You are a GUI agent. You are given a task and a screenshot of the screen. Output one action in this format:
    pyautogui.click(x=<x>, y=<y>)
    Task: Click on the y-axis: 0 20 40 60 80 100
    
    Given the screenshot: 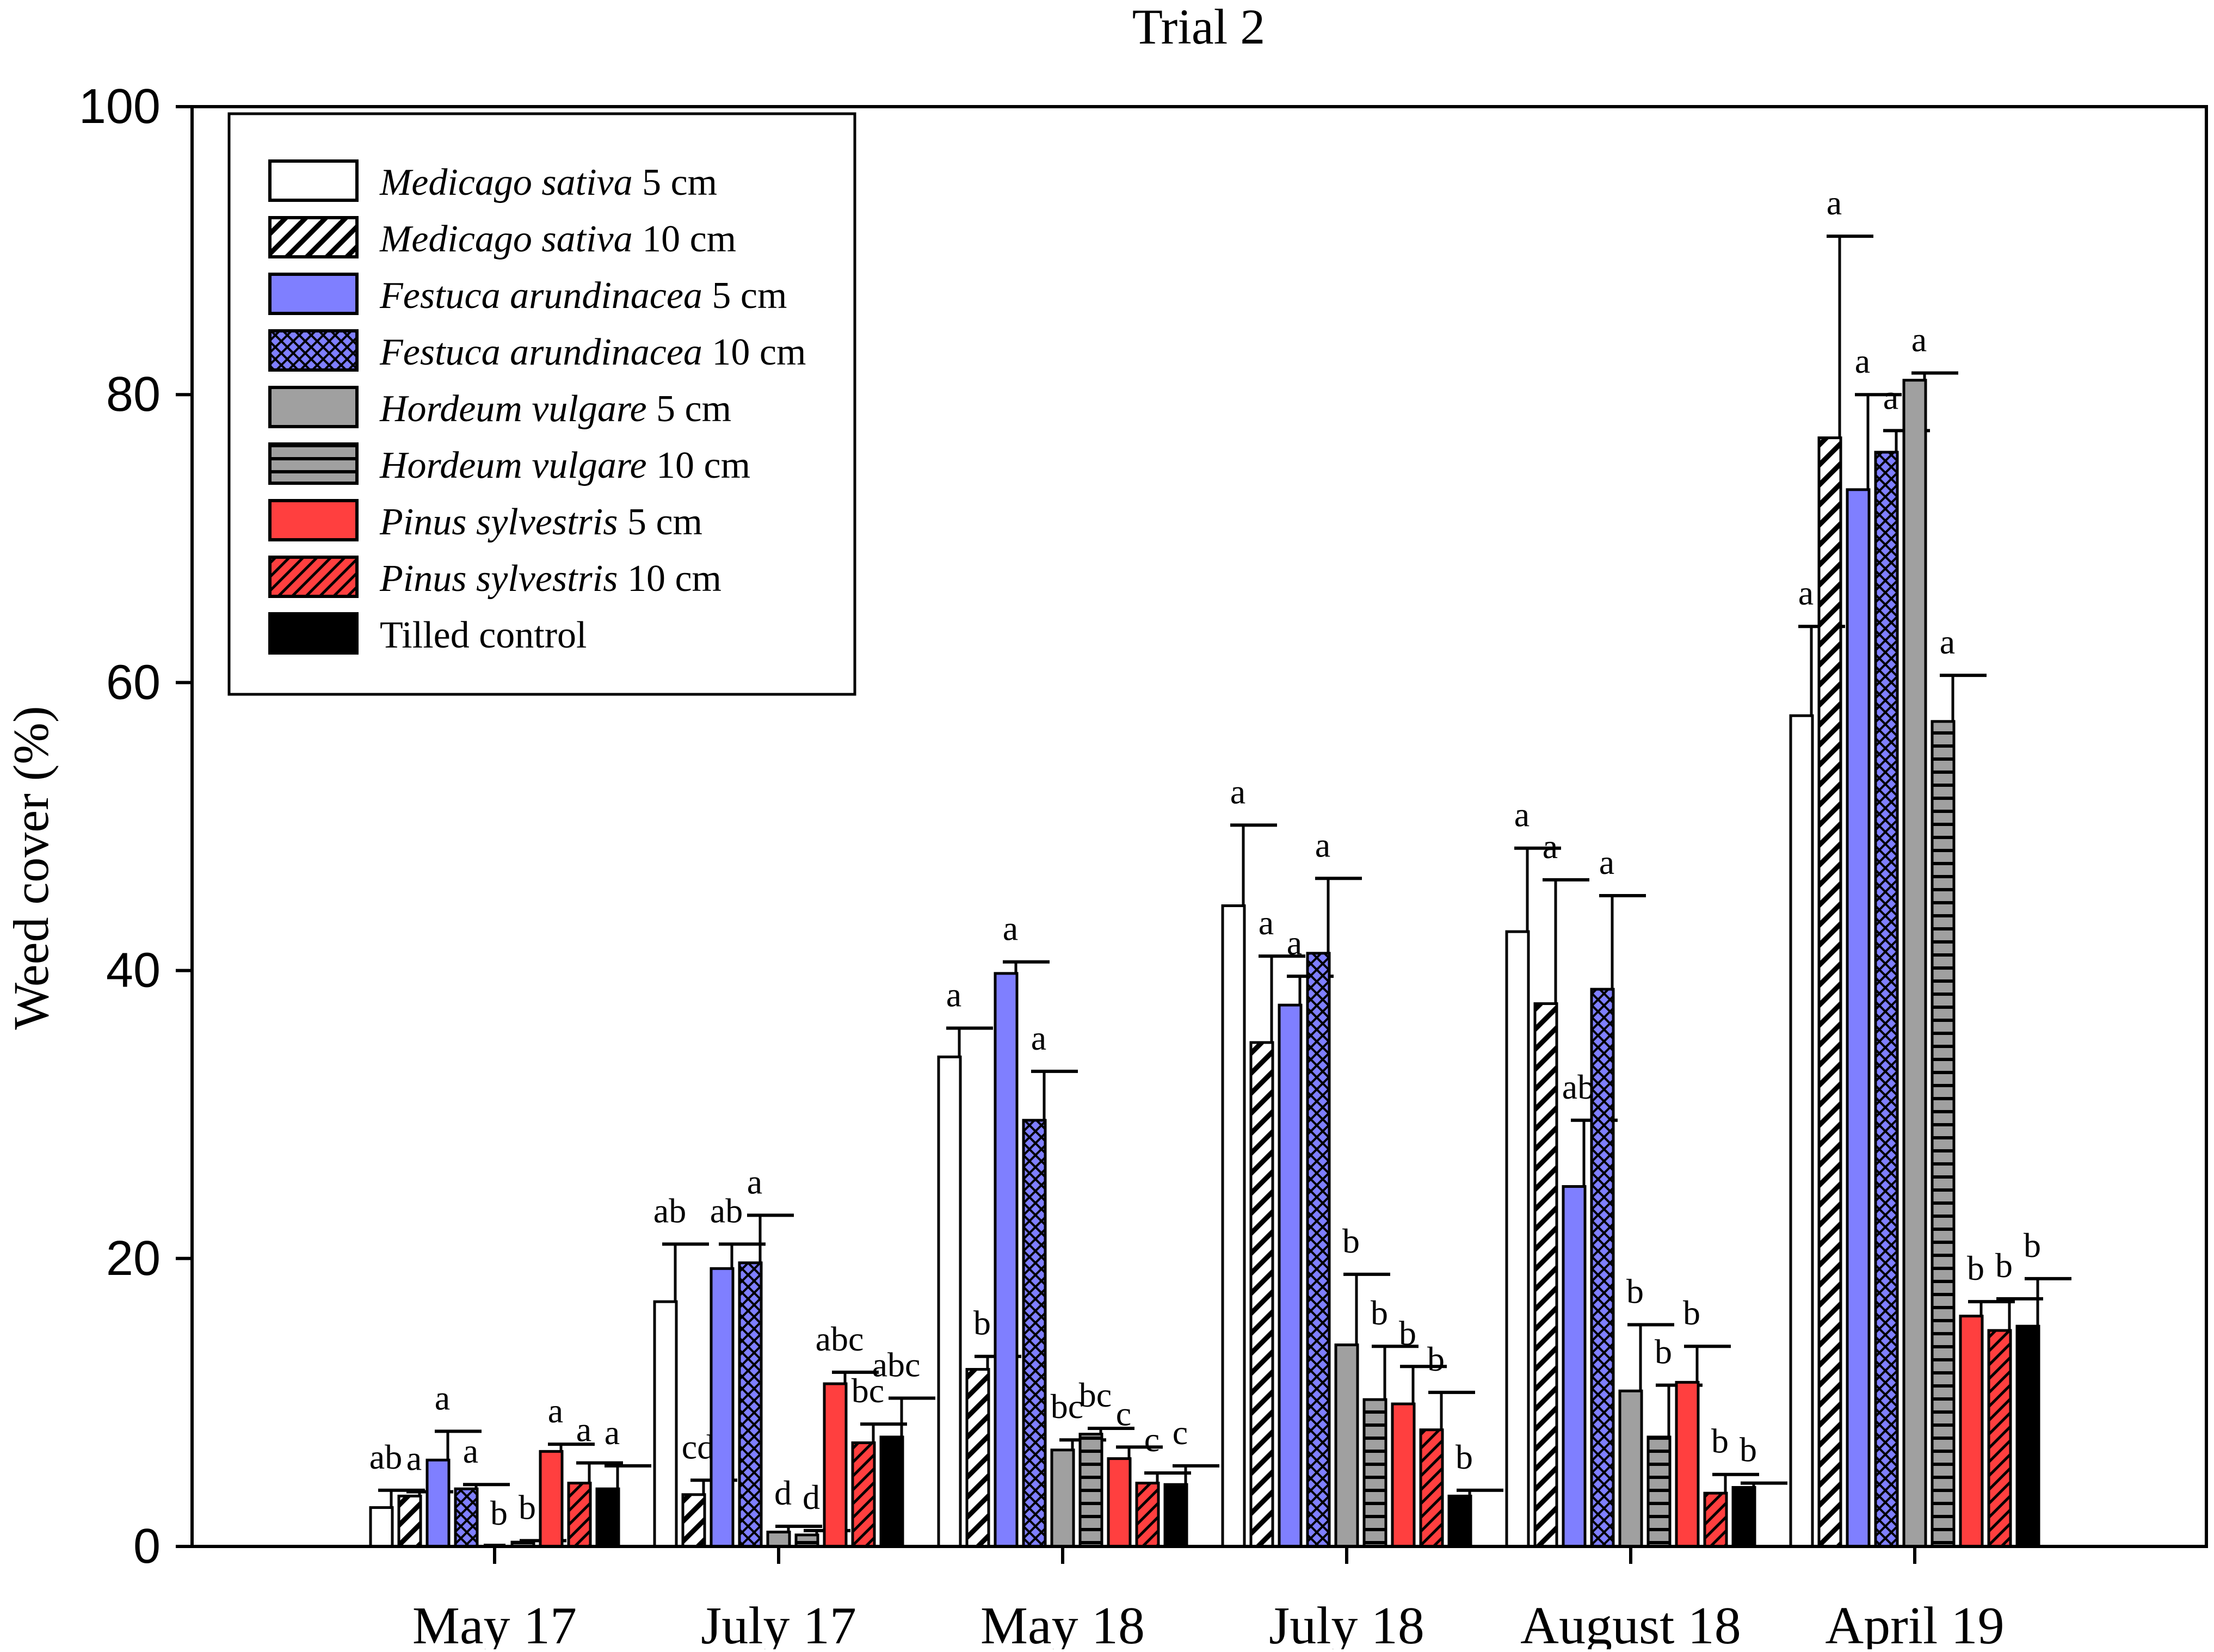 What is the action you would take?
    pyautogui.click(x=135, y=827)
    